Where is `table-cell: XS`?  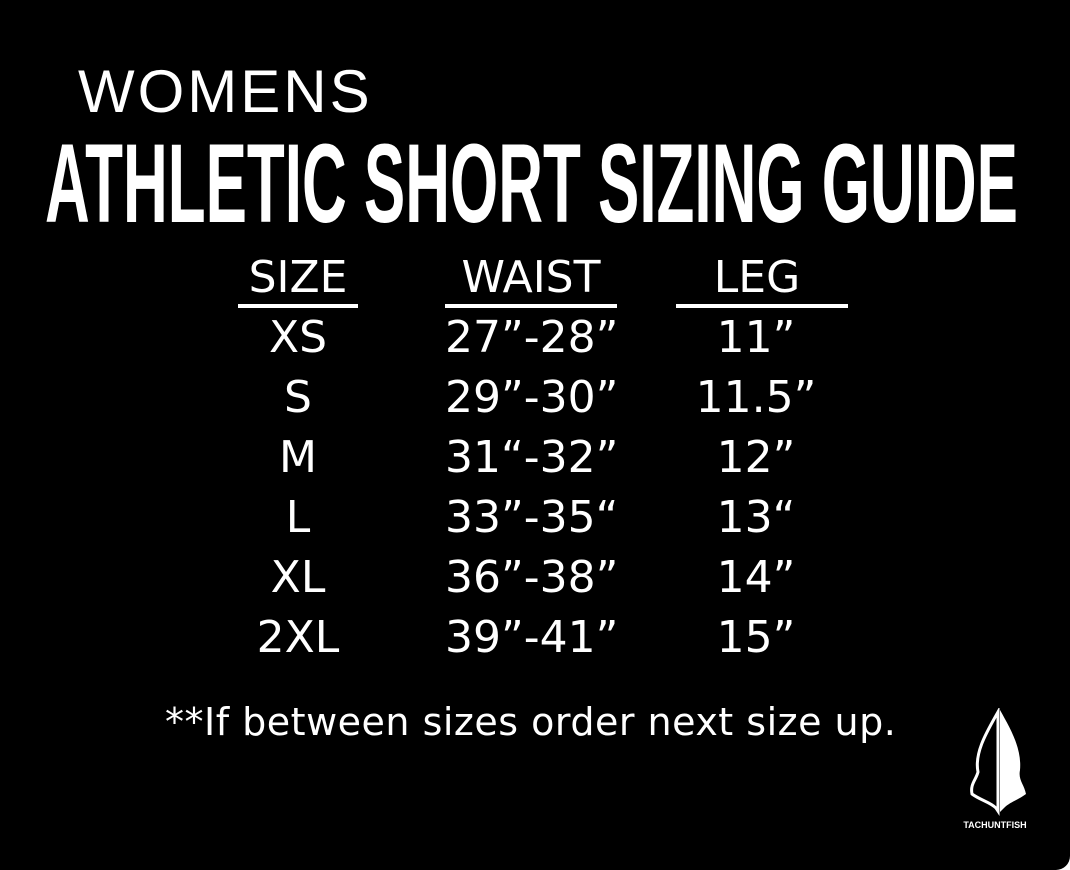 table-cell: XS is located at coordinates (298, 337).